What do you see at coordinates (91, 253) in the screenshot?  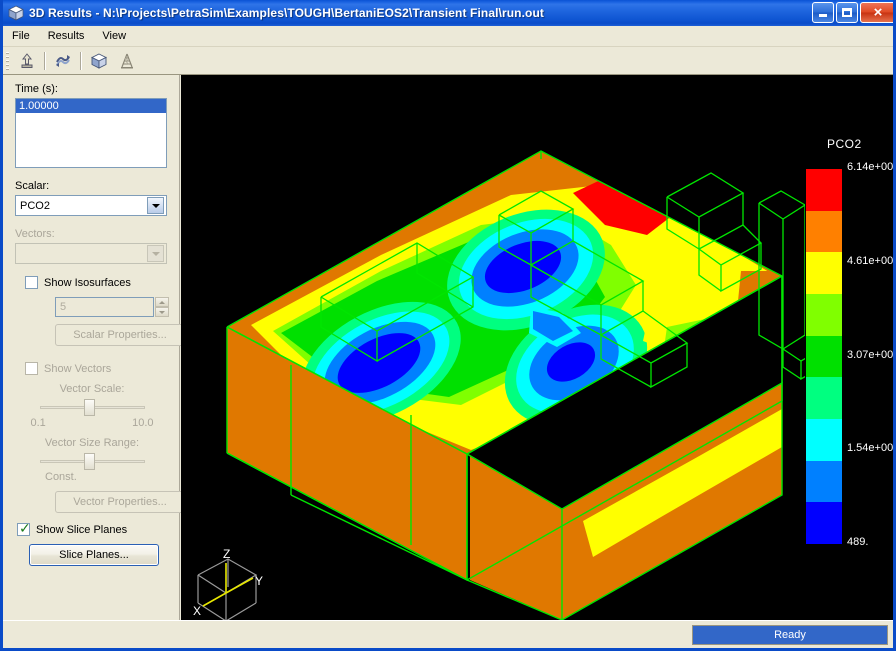 I see `vectors-select` at bounding box center [91, 253].